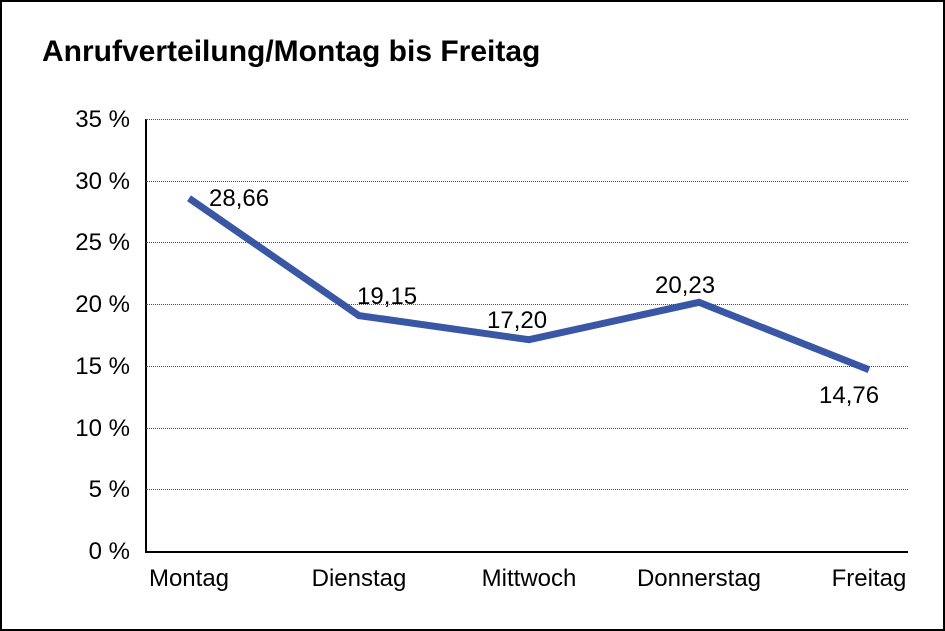 This screenshot has height=631, width=945. What do you see at coordinates (526, 552) in the screenshot?
I see `x-axis-line` at bounding box center [526, 552].